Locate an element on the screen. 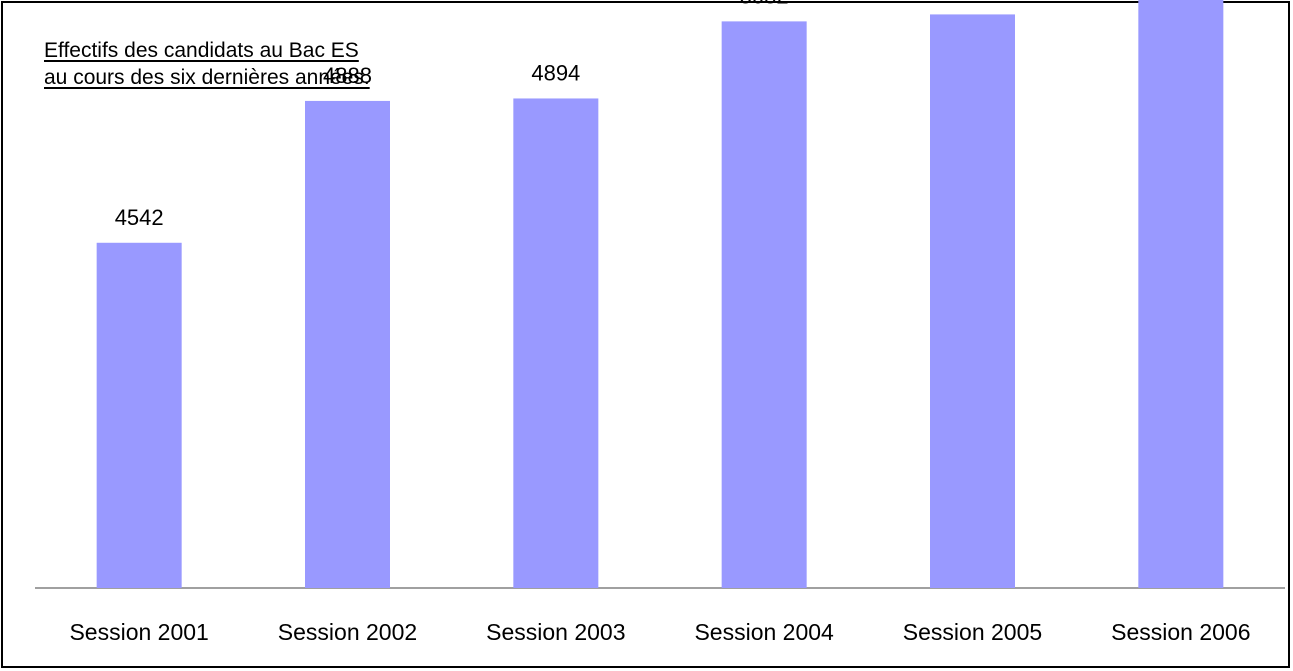 The image size is (1293, 671). chart-subtitle: au cours des six dernières années. is located at coordinates (207, 77).